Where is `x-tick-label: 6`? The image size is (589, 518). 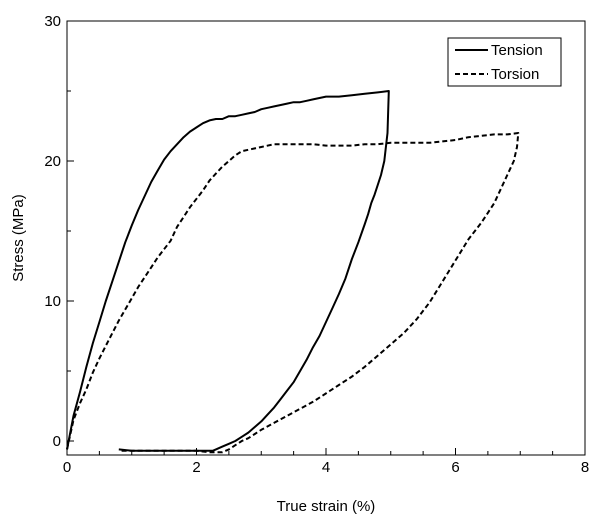 x-tick-label: 6 is located at coordinates (455, 467).